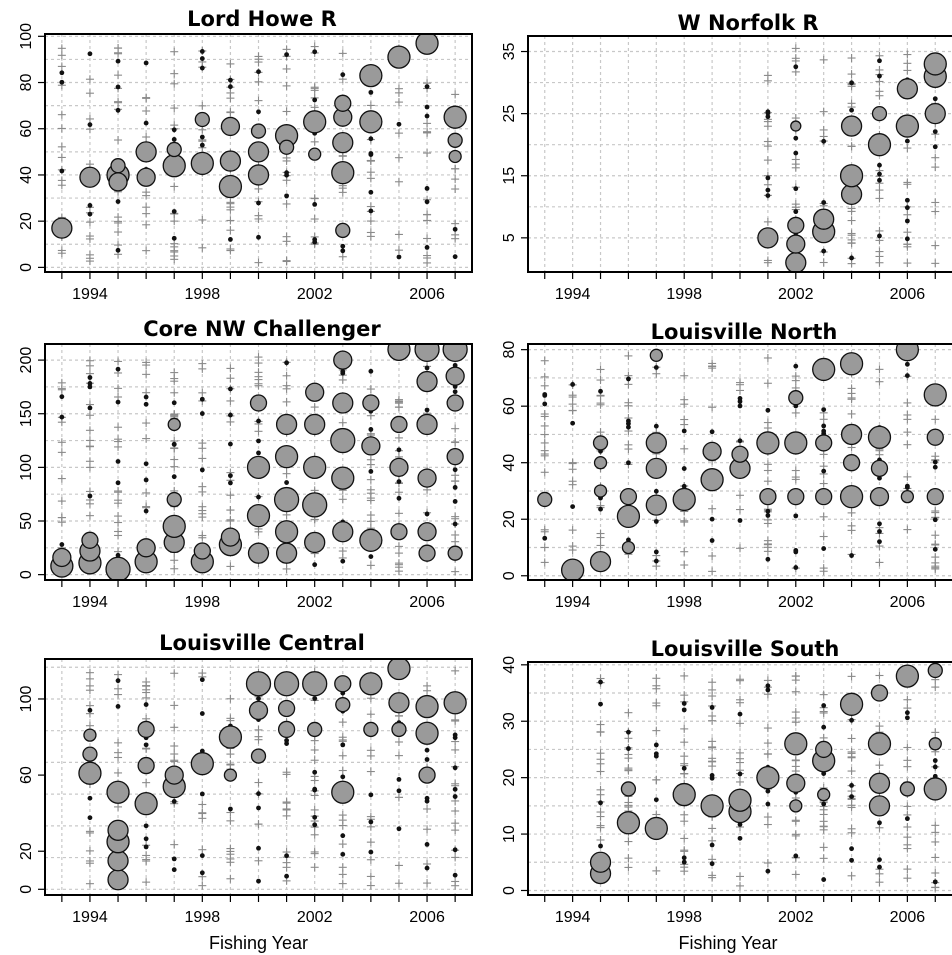 The width and height of the screenshot is (952, 955). I want to click on y-tick-label: 30, so click(509, 721).